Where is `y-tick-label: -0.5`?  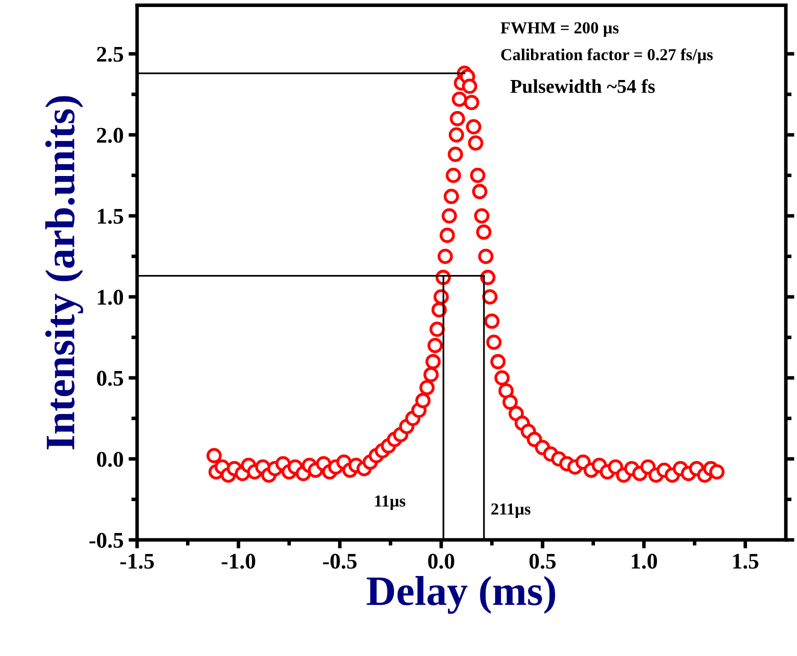
y-tick-label: -0.5 is located at coordinates (107, 540).